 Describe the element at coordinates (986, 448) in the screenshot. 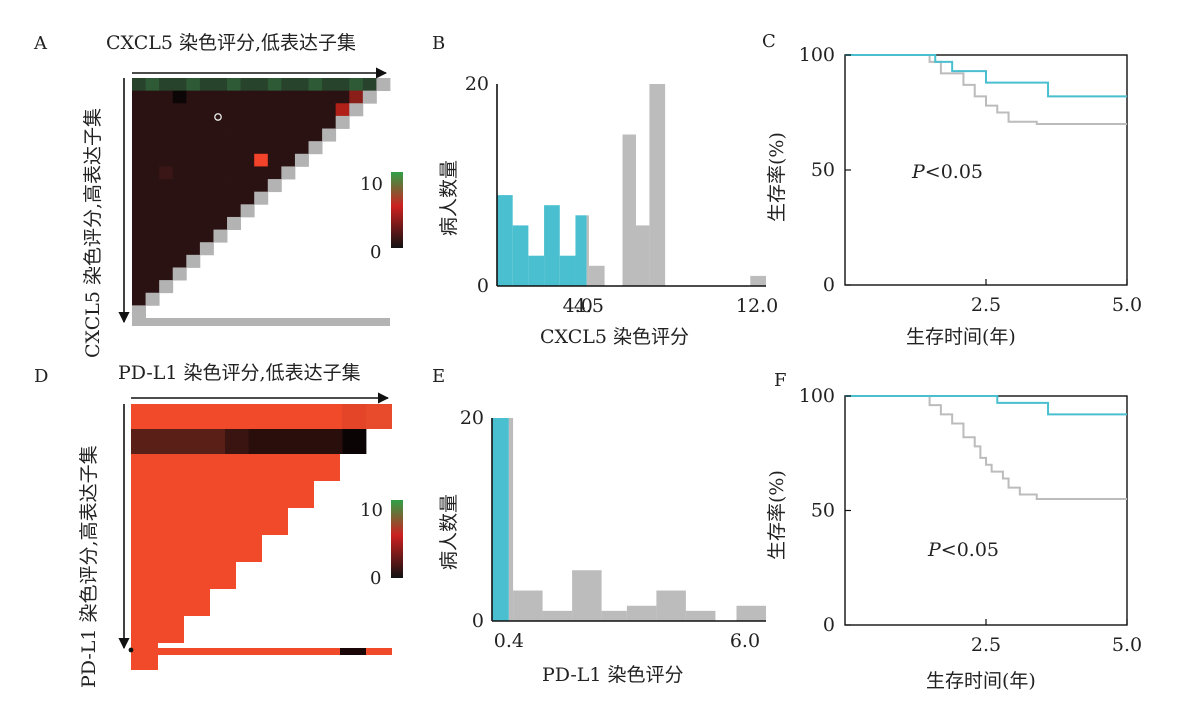

I see `panel-f-curve` at that location.